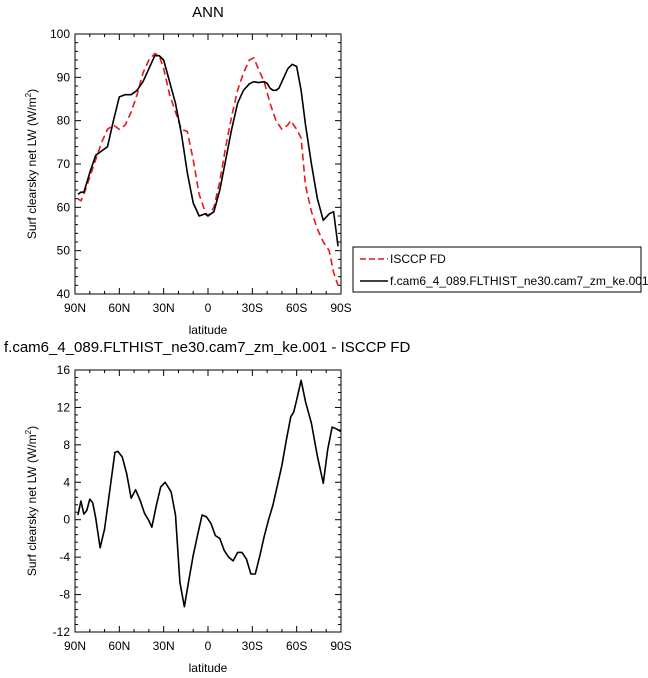 Image resolution: width=648 pixels, height=678 pixels. What do you see at coordinates (28, 94) in the screenshot?
I see `top-y-axis-label-sup: 2` at bounding box center [28, 94].